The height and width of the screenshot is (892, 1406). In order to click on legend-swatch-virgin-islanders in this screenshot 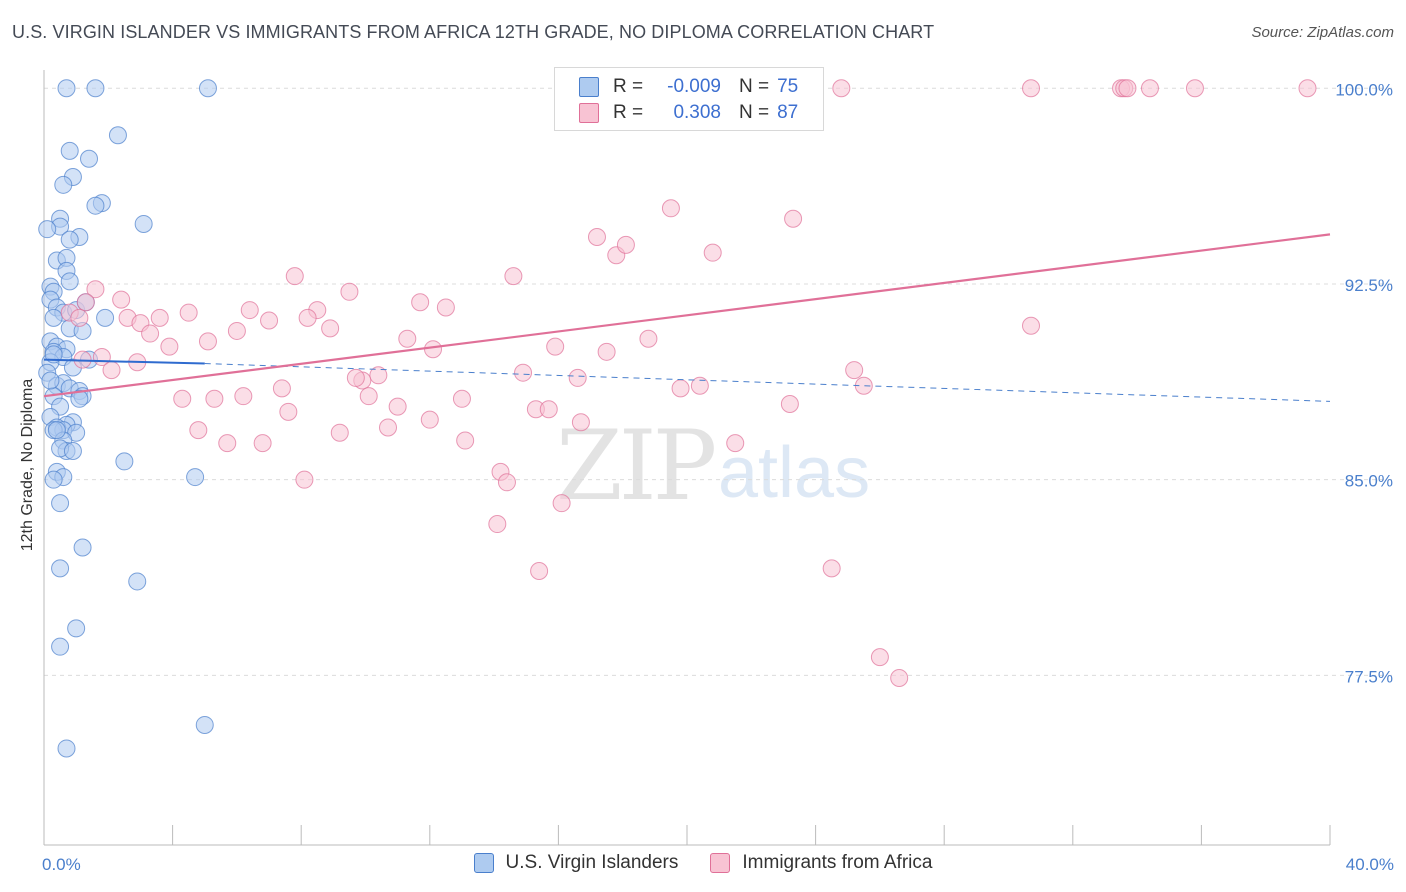, I will do `click(589, 87)`.